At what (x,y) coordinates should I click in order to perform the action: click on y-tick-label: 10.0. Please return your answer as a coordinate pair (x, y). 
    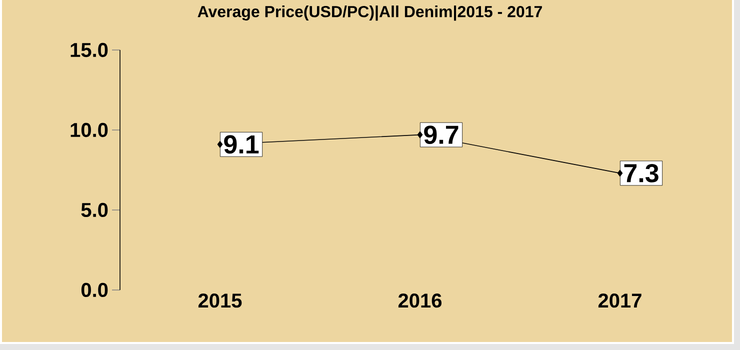
    Looking at the image, I should click on (89, 130).